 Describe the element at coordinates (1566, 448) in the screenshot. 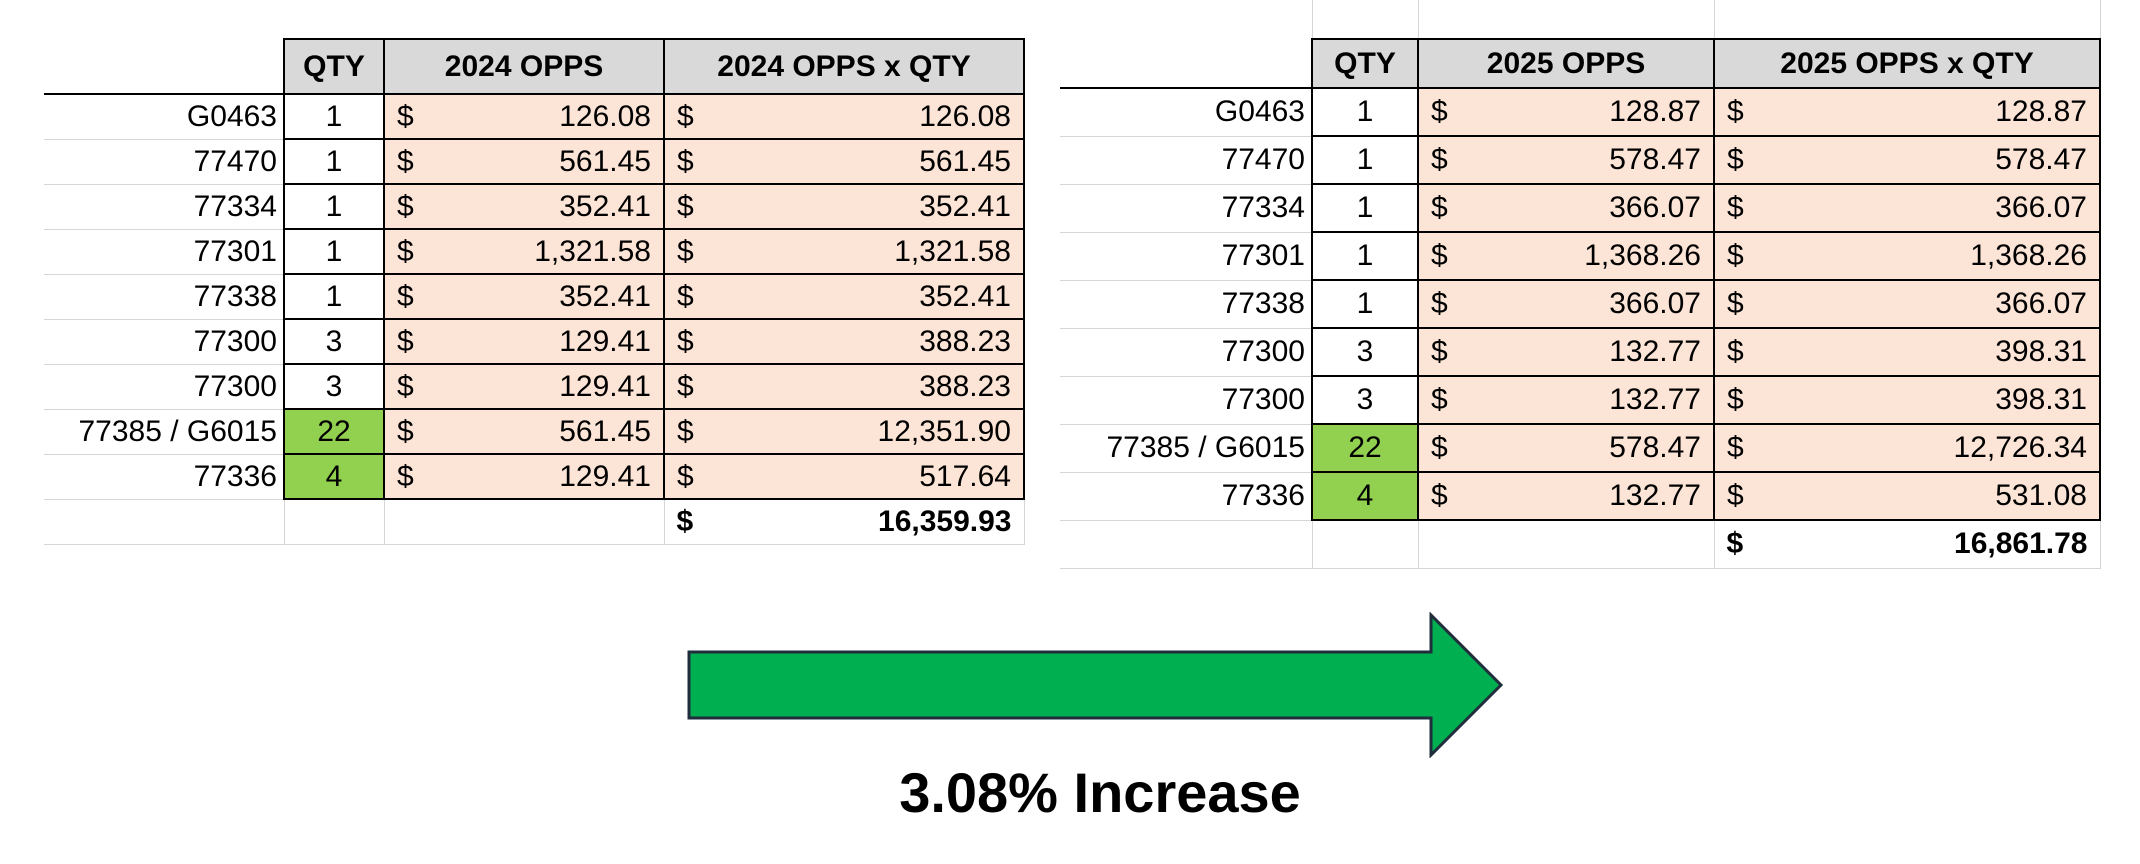

I see `opps-rate-cell: $578.47` at that location.